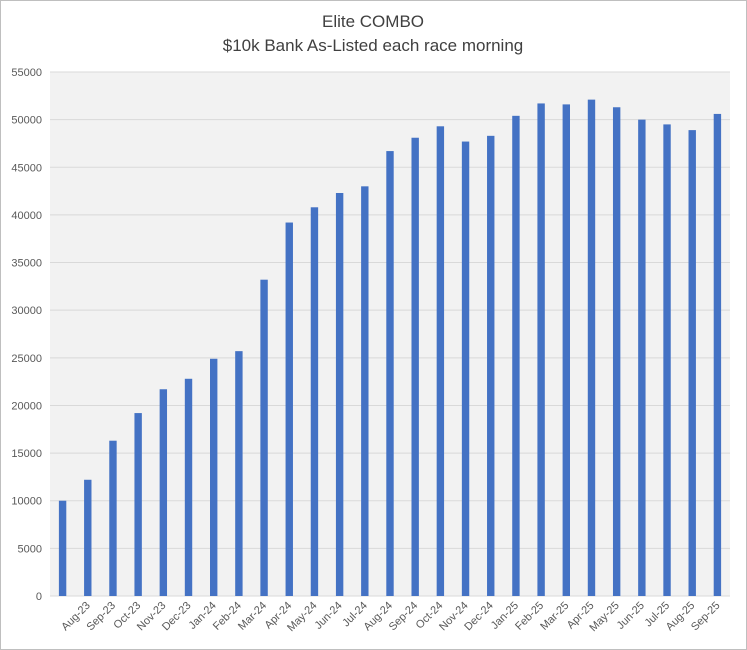  I want to click on y-tick-label: 5000, so click(30, 549).